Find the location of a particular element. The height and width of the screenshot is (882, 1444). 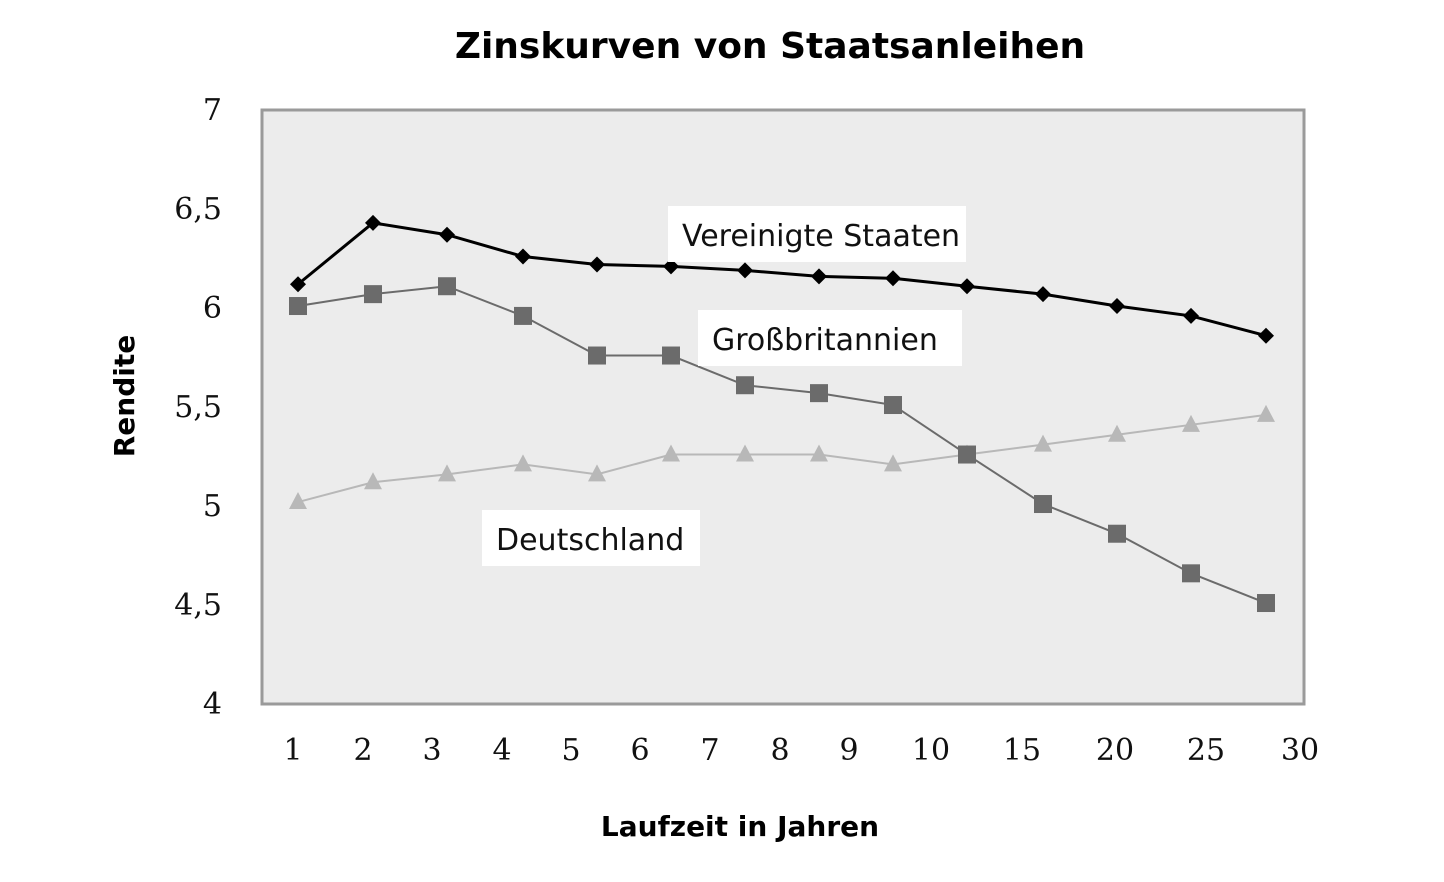

y-tick-label: 4,5 is located at coordinates (198, 605).